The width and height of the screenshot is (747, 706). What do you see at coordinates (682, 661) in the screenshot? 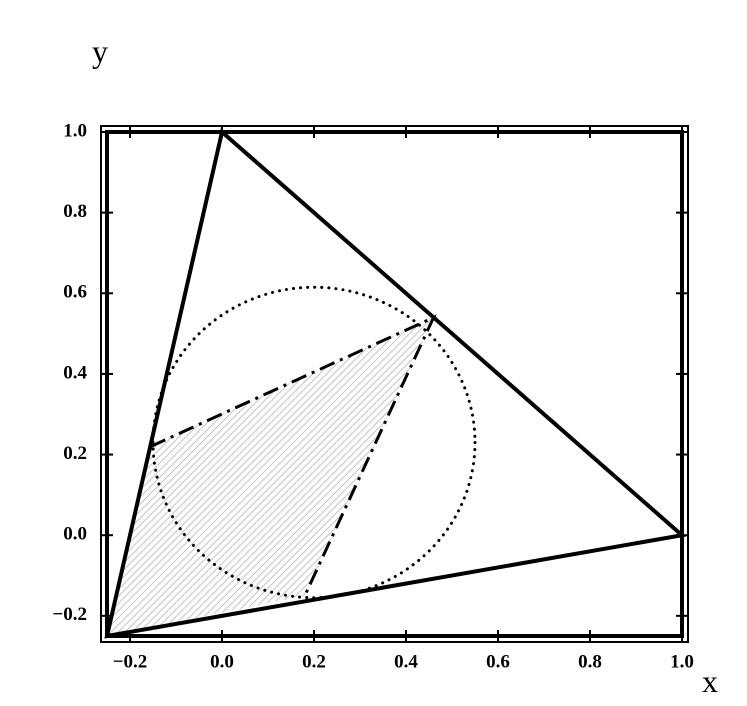
I see `x-tick-label: 1.0` at bounding box center [682, 661].